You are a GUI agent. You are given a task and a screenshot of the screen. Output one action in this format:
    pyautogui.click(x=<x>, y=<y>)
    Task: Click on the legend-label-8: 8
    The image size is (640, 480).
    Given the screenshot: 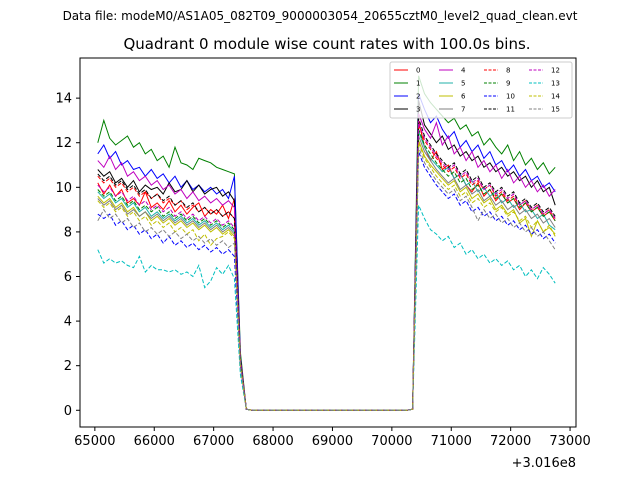 What is the action you would take?
    pyautogui.click(x=508, y=71)
    